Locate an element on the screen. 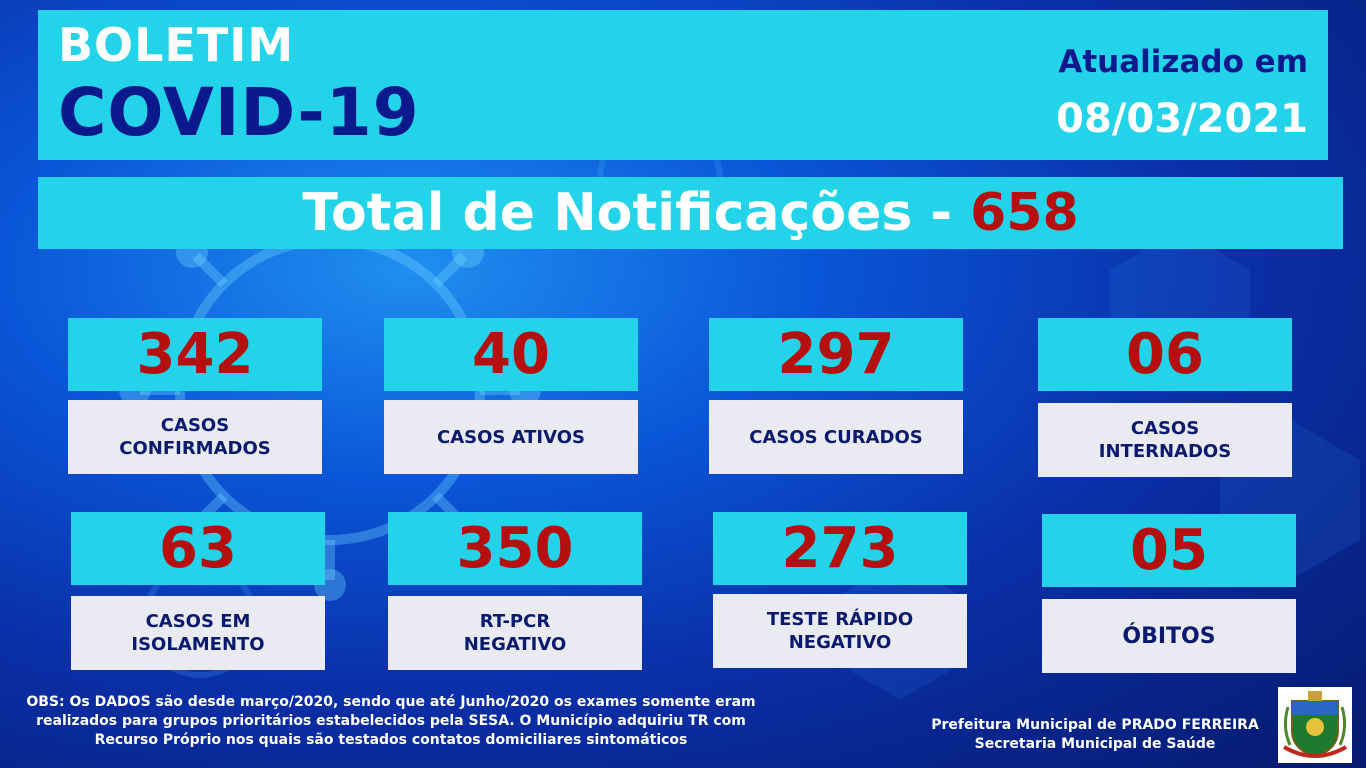 The width and height of the screenshot is (1366, 768). stat-value-recovered: 297 is located at coordinates (836, 354).